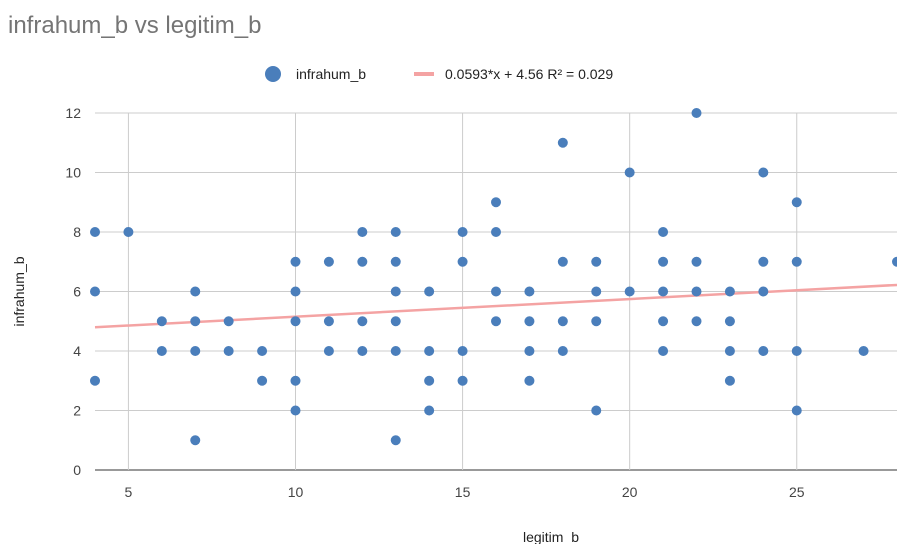  Describe the element at coordinates (296, 492) in the screenshot. I see `x-tick-label: 10` at that location.